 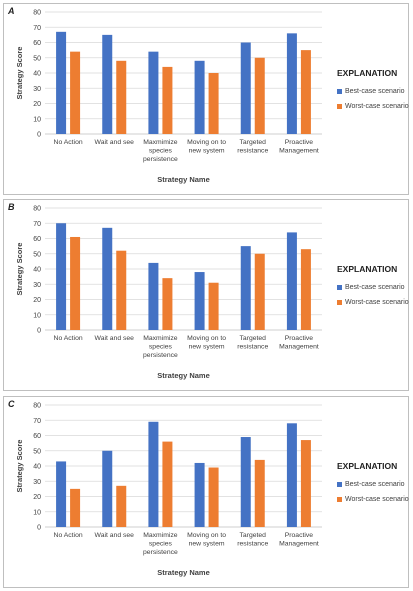 What do you see at coordinates (11, 11) in the screenshot?
I see `panel-label: A` at bounding box center [11, 11].